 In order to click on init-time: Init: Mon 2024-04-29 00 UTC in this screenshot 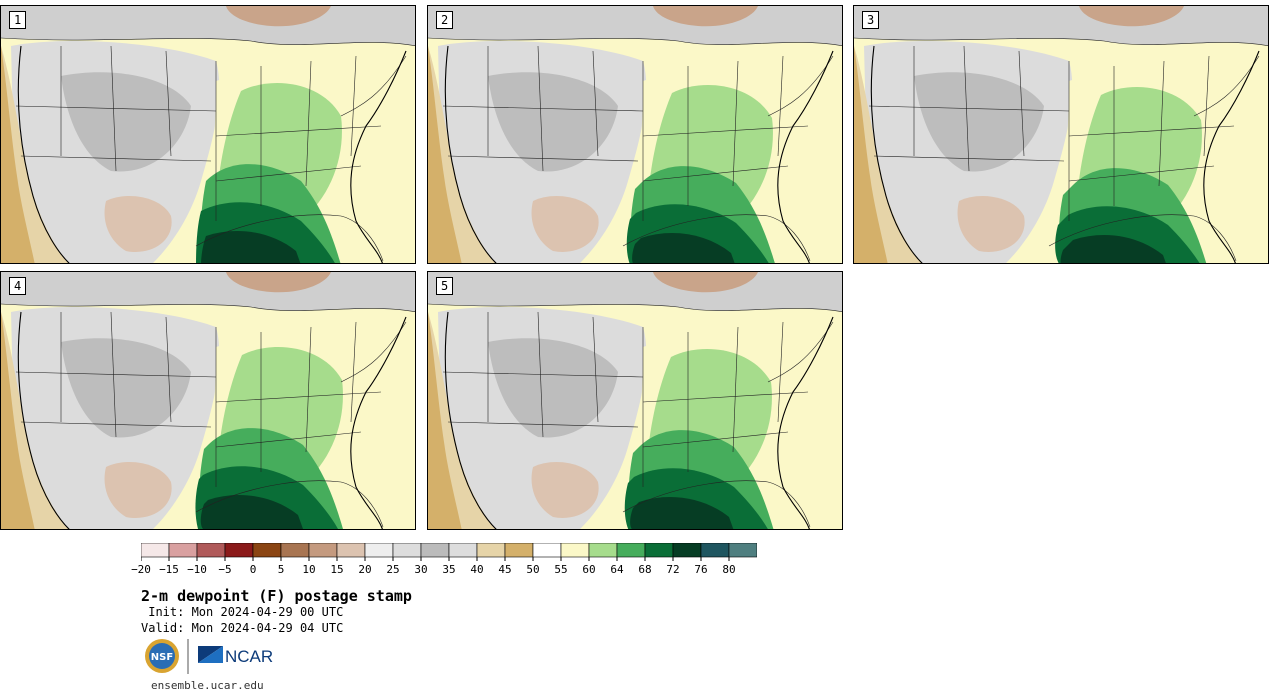, I will do `click(242, 612)`.